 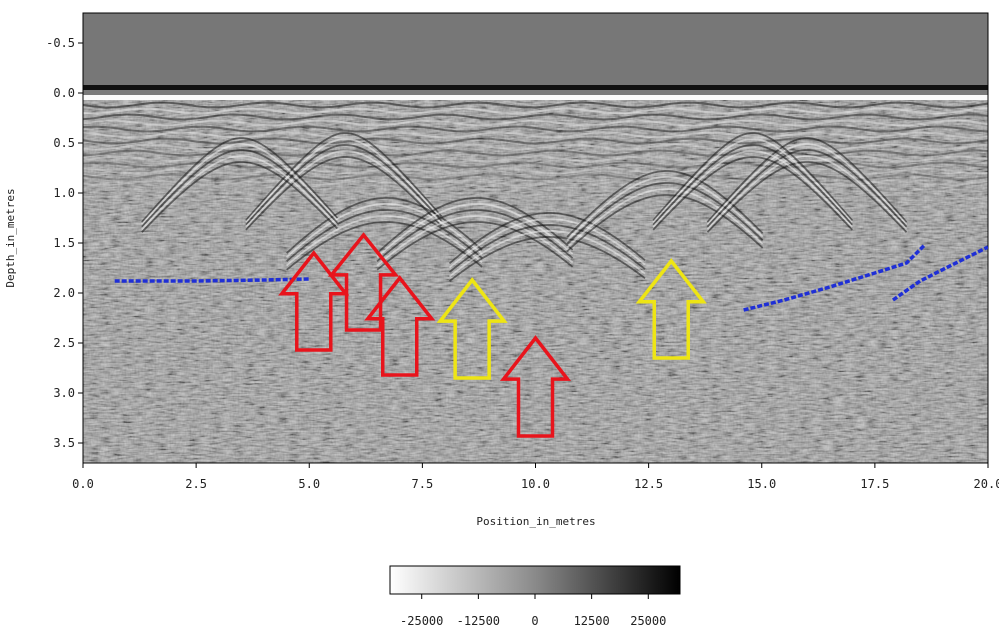 I want to click on colorbar-tick-label: 0, so click(x=534, y=621).